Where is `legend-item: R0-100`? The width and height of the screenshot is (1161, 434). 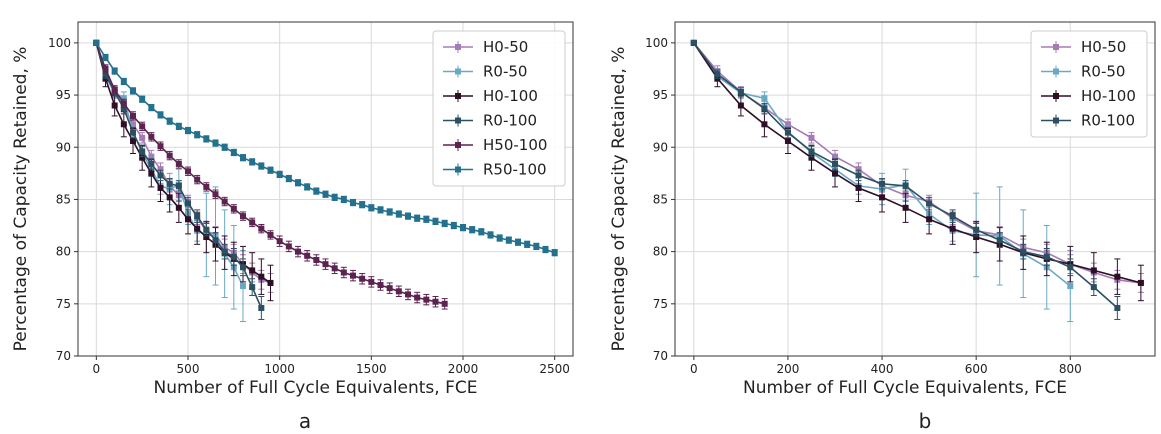
legend-item: R0-100 is located at coordinates (1088, 121).